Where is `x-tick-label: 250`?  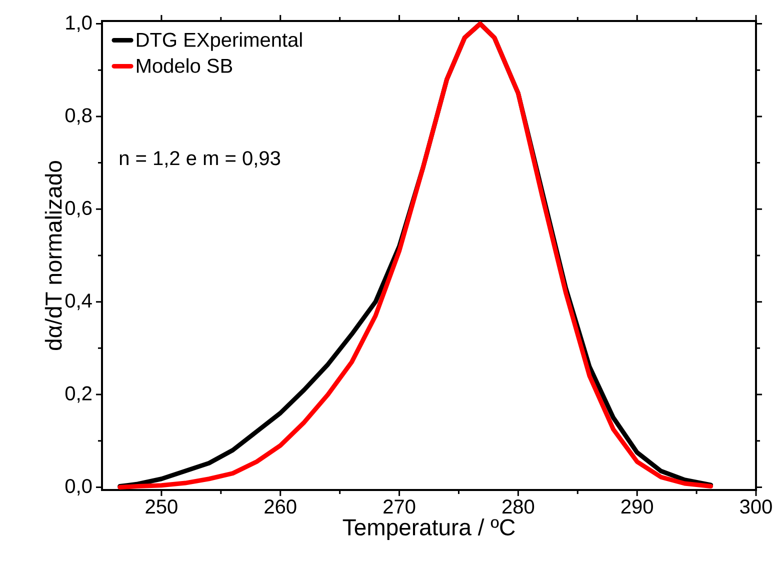 x-tick-label: 250 is located at coordinates (162, 507).